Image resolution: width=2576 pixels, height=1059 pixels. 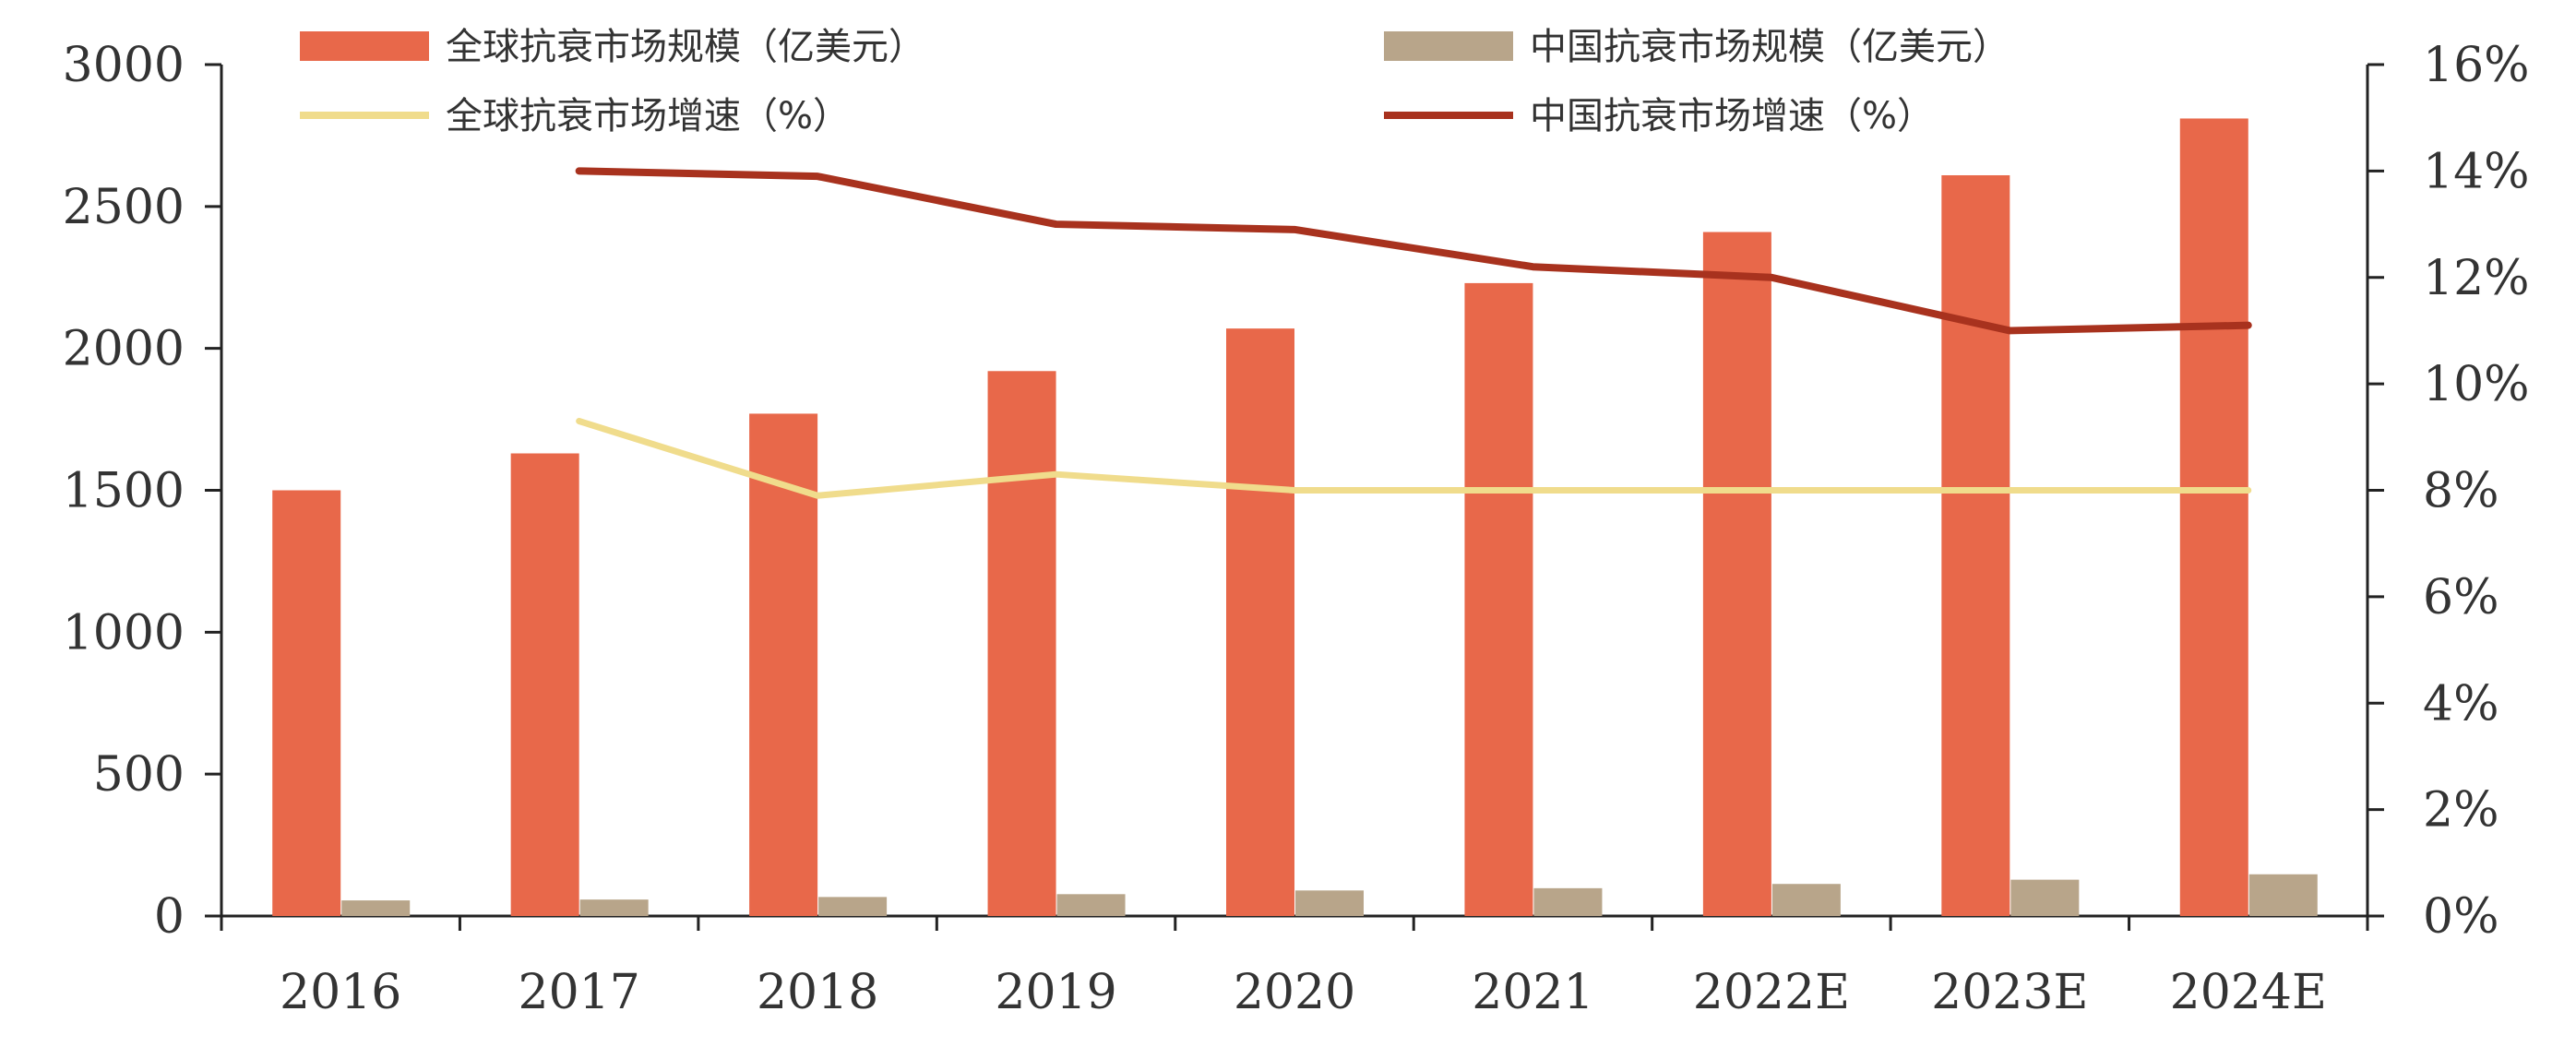 I want to click on right-tick-label: 10%, so click(x=2476, y=384).